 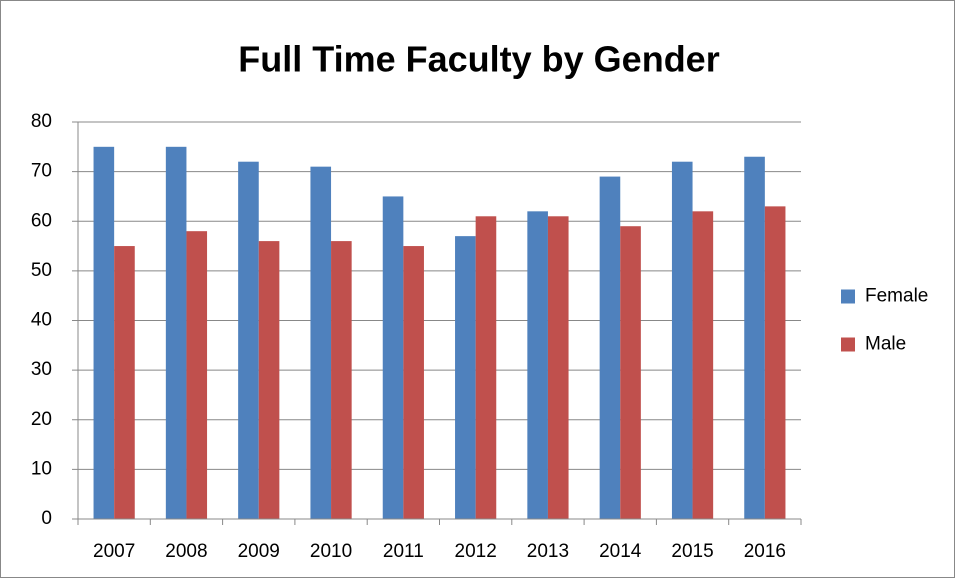 I want to click on x-tick-label: 2013, so click(x=548, y=551).